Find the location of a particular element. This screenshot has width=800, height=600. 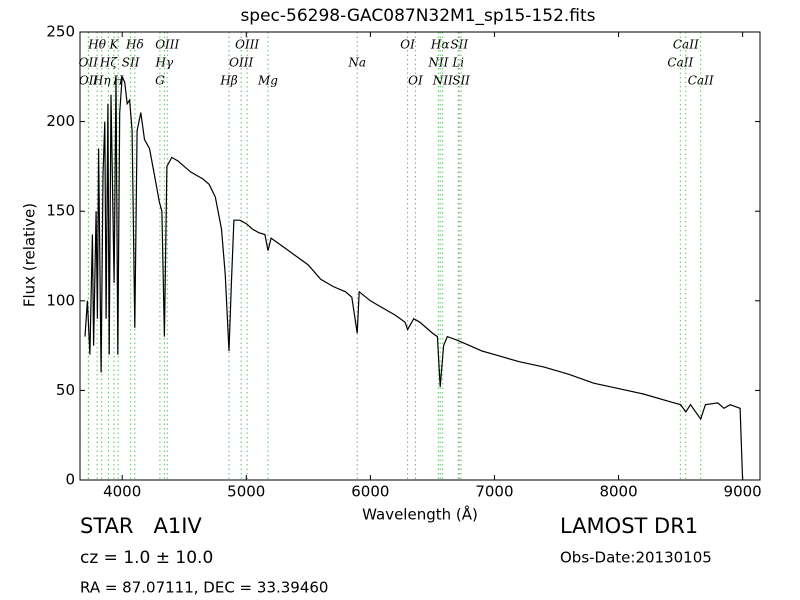

spectral-line-label: Hδ is located at coordinates (134, 45).